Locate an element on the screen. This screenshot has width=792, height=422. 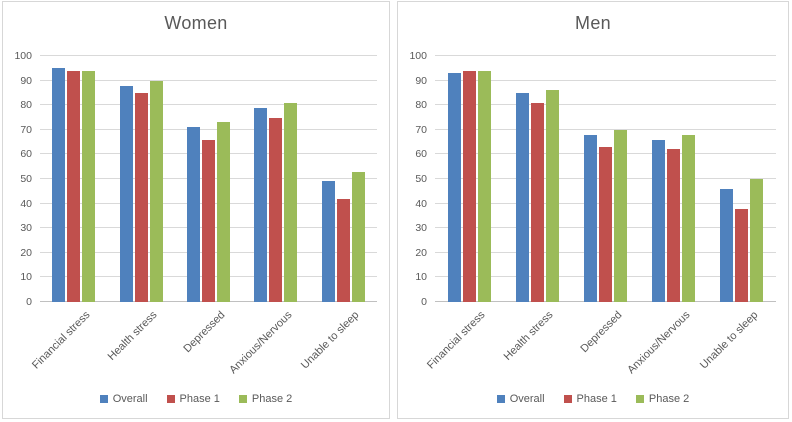
chart-title: Men is located at coordinates (593, 23).